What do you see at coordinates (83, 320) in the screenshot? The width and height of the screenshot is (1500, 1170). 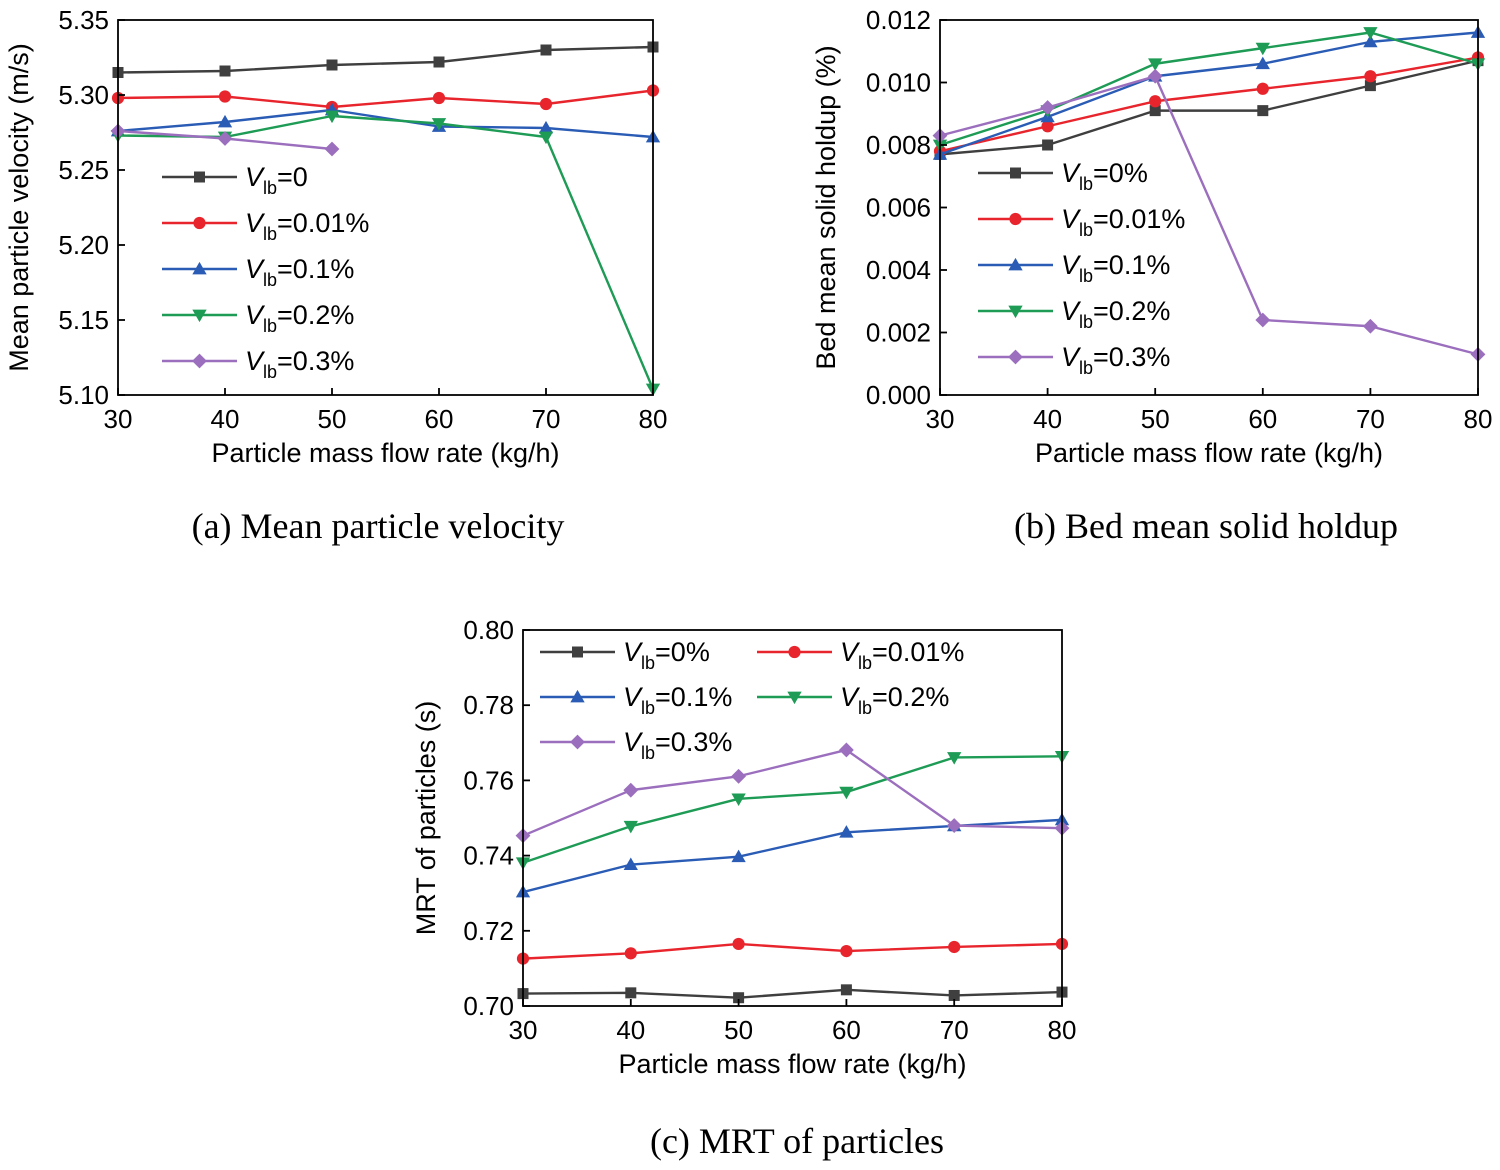 I see `y-tick-label-5-15: 5.15` at bounding box center [83, 320].